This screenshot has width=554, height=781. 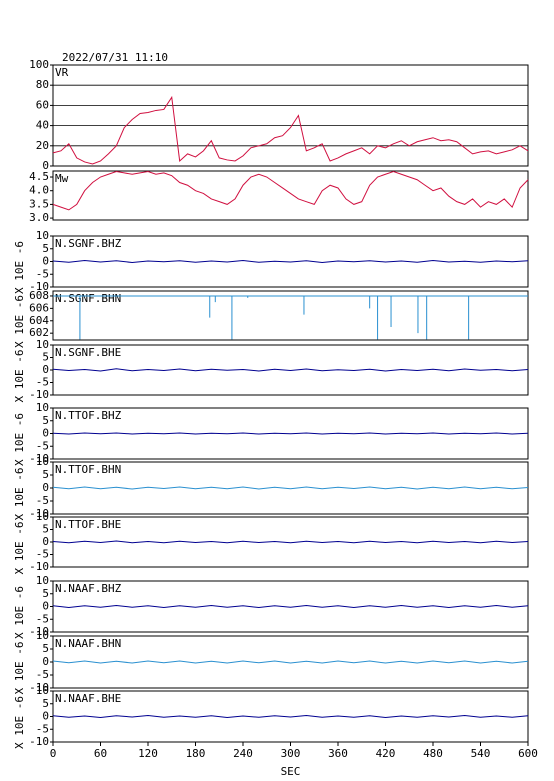 I want to click on x-tick-label: 360, so click(x=338, y=753).